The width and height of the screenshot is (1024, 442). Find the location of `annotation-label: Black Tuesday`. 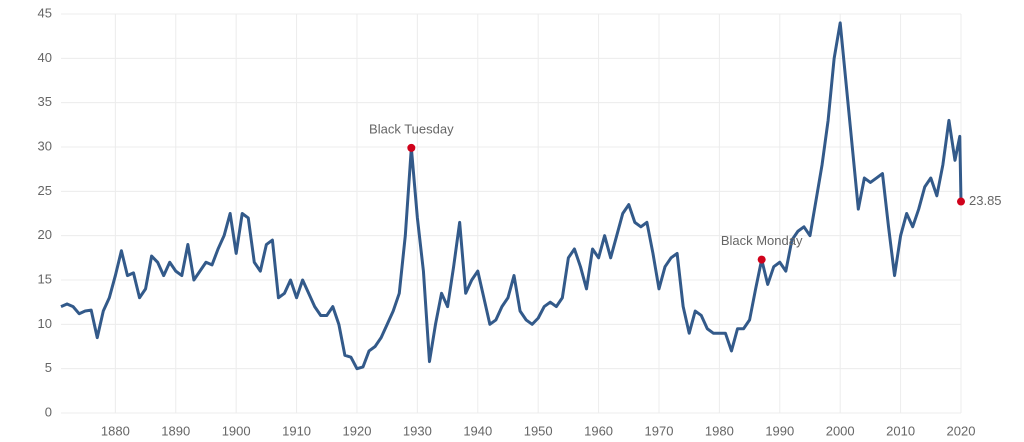

annotation-label: Black Tuesday is located at coordinates (411, 128).